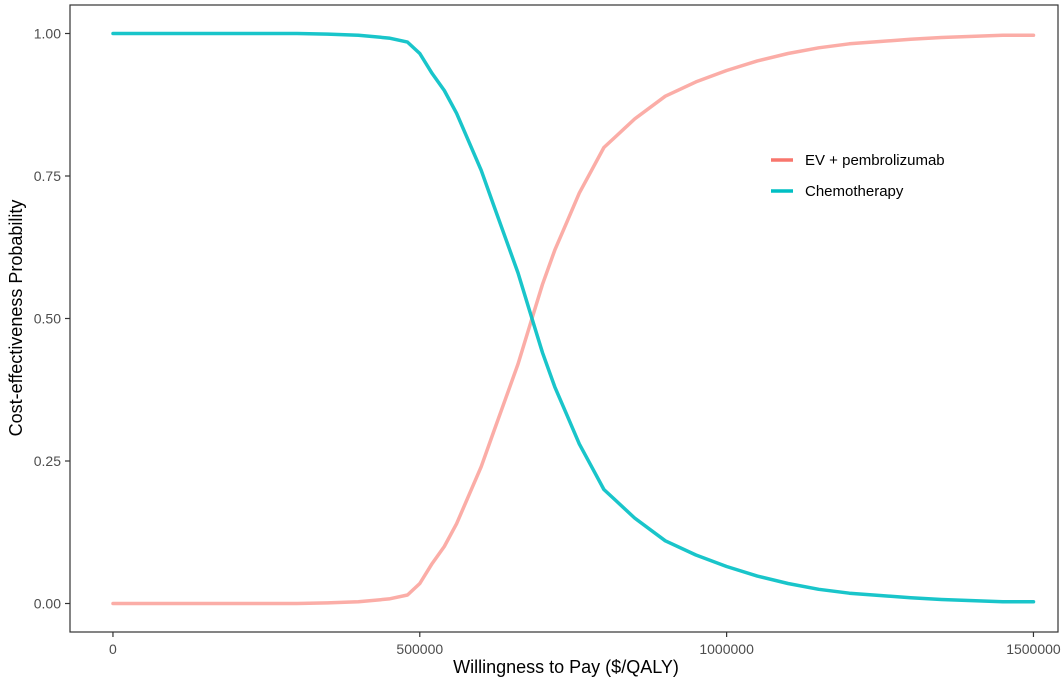 The image size is (1063, 684). I want to click on y-tick-label: 0.00, so click(47, 604).